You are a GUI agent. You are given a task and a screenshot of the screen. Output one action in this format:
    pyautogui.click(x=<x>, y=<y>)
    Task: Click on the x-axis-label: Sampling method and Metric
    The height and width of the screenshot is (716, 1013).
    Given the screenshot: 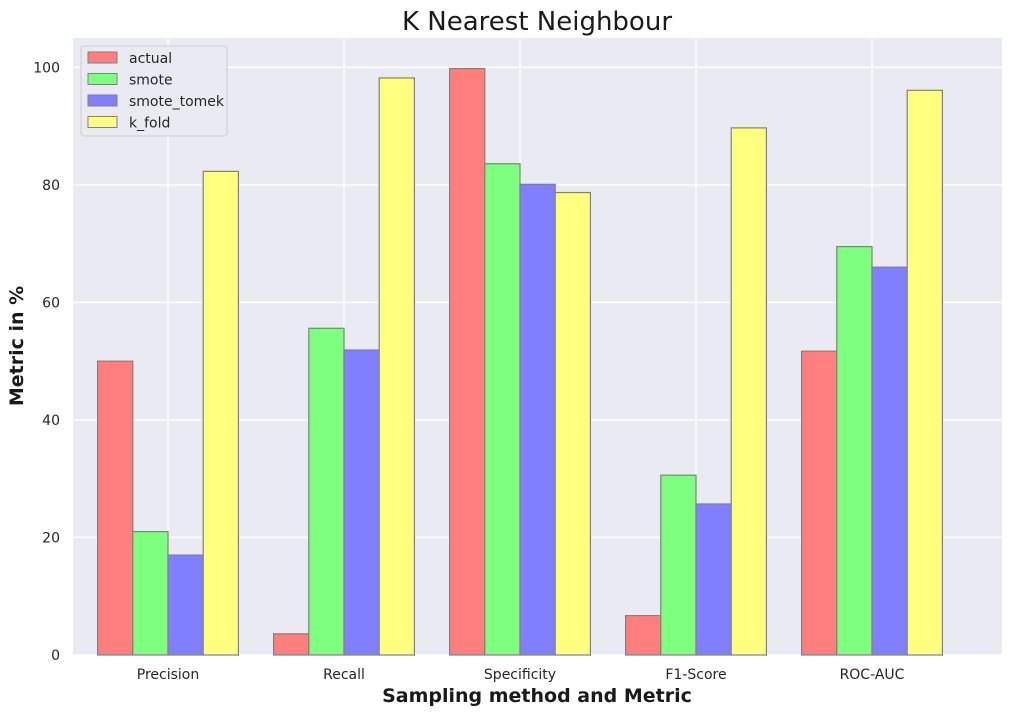 What is the action you would take?
    pyautogui.click(x=537, y=696)
    